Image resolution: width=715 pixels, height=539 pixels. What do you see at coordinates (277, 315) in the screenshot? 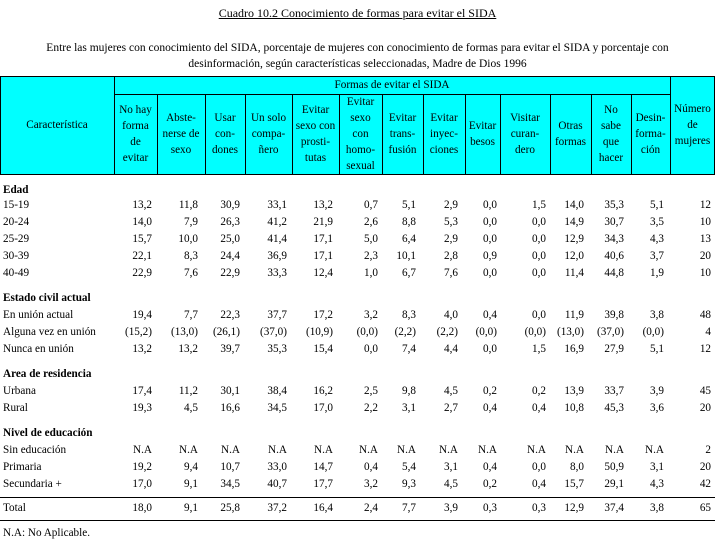
I see `table-cell: 37,7` at bounding box center [277, 315].